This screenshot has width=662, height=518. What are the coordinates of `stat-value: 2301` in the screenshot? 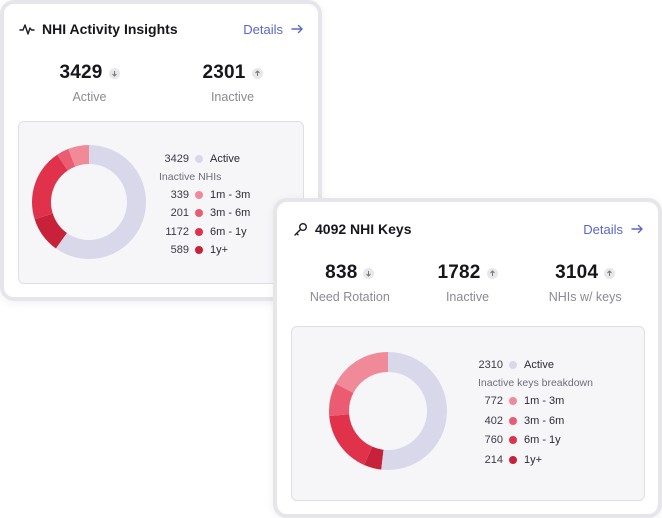 It's located at (224, 72).